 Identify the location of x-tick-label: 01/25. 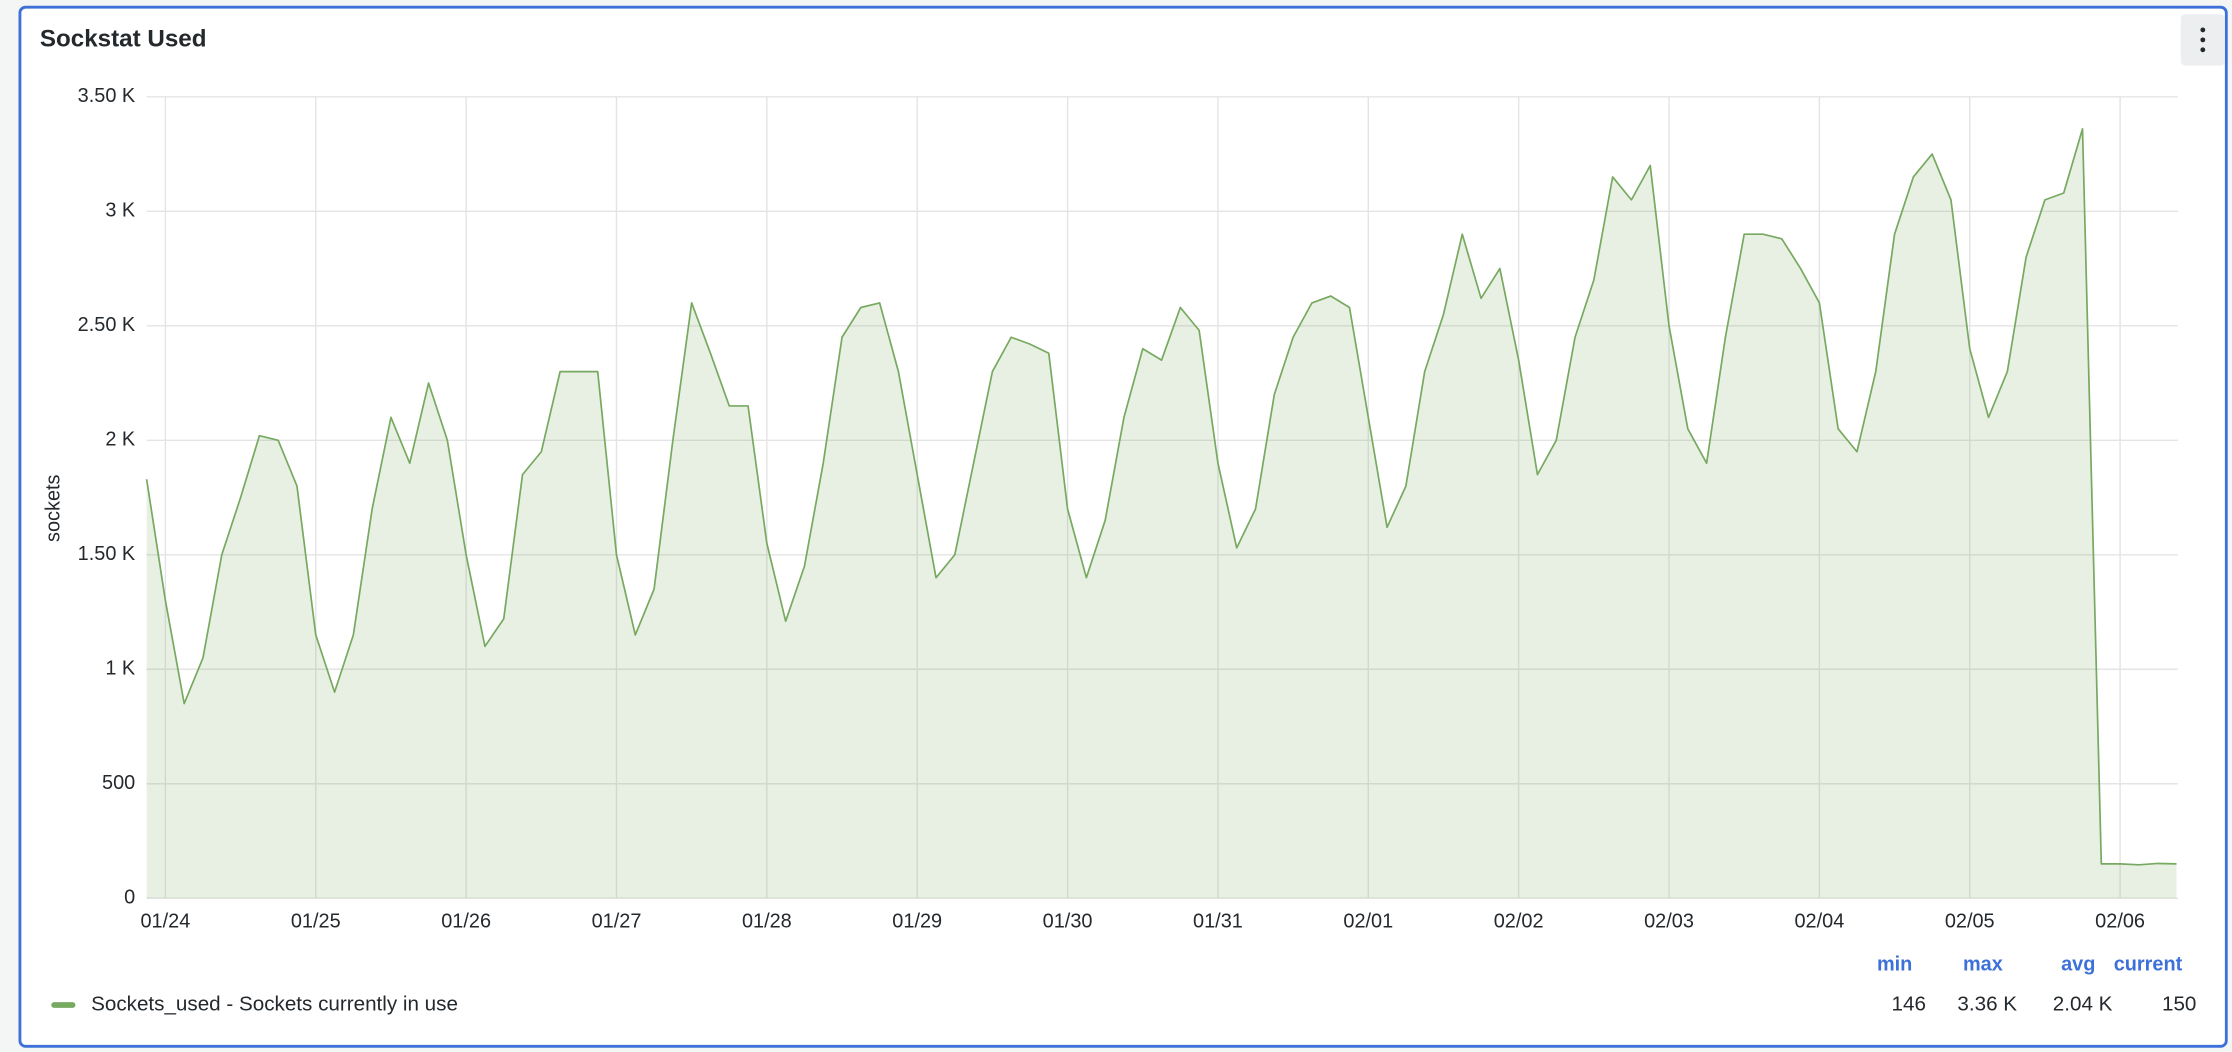
(316, 922).